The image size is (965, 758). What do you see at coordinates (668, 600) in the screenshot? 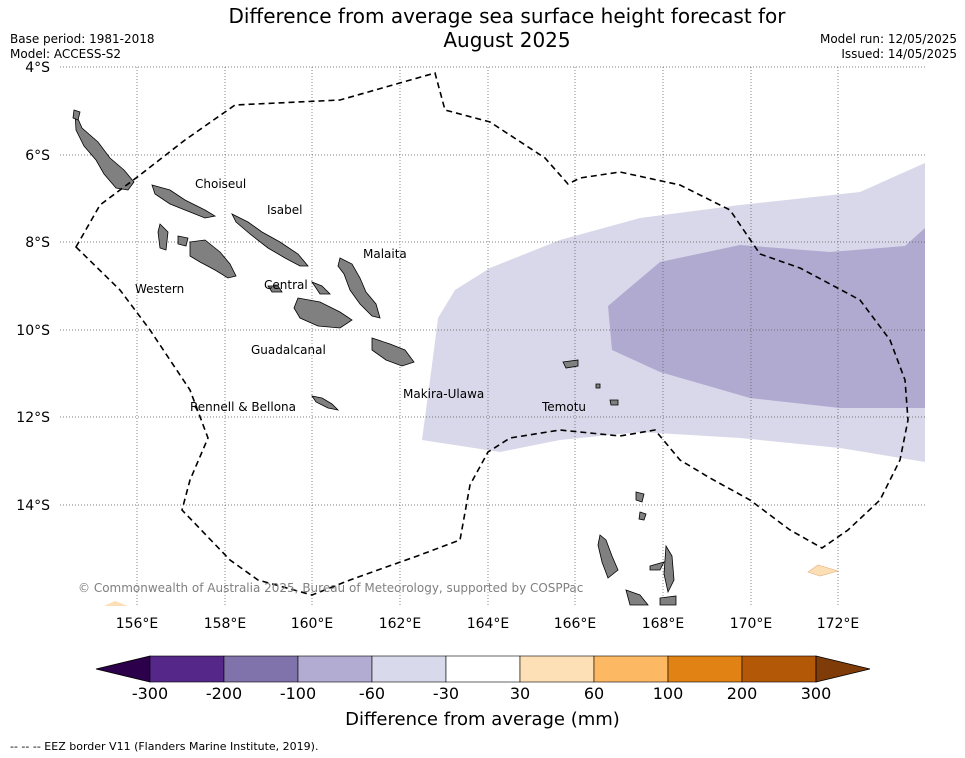
I see `vanuatu-edge` at bounding box center [668, 600].